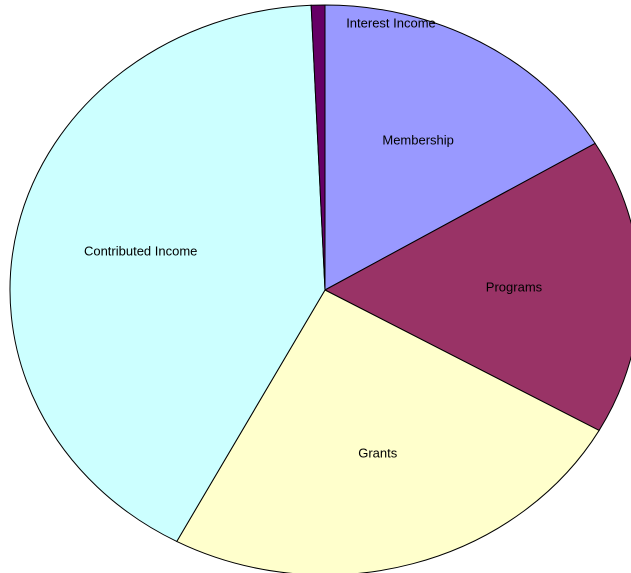 The image size is (631, 573). I want to click on slice-label: Interest Income, so click(391, 22).